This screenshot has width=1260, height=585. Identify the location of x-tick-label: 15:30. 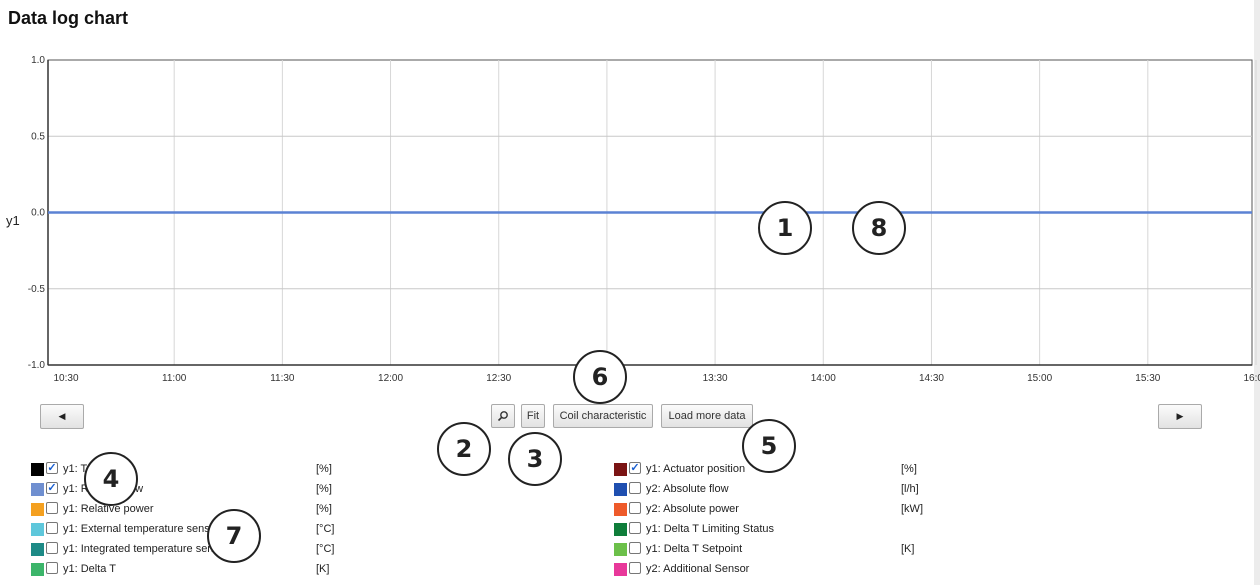
(1147, 378).